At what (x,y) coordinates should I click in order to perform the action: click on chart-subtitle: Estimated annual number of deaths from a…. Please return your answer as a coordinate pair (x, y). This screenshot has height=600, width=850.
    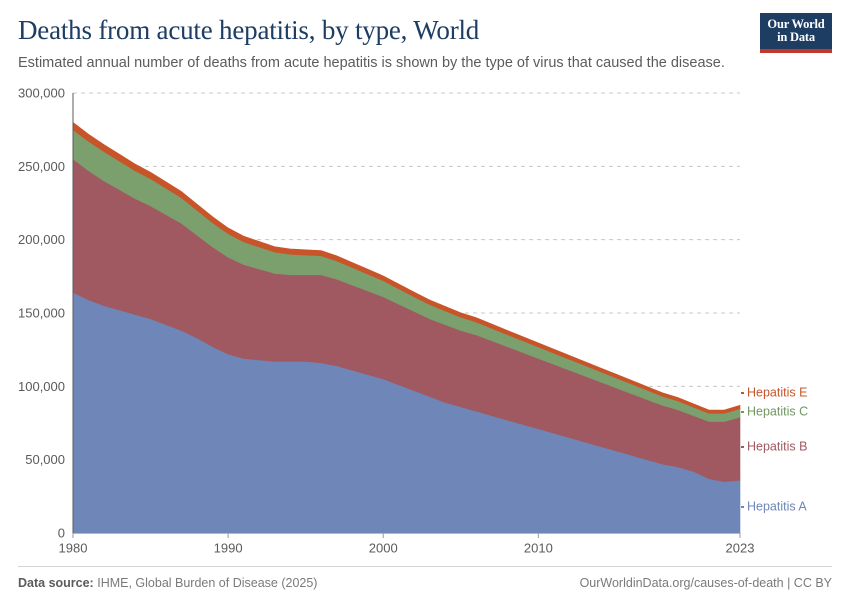
    Looking at the image, I should click on (371, 63).